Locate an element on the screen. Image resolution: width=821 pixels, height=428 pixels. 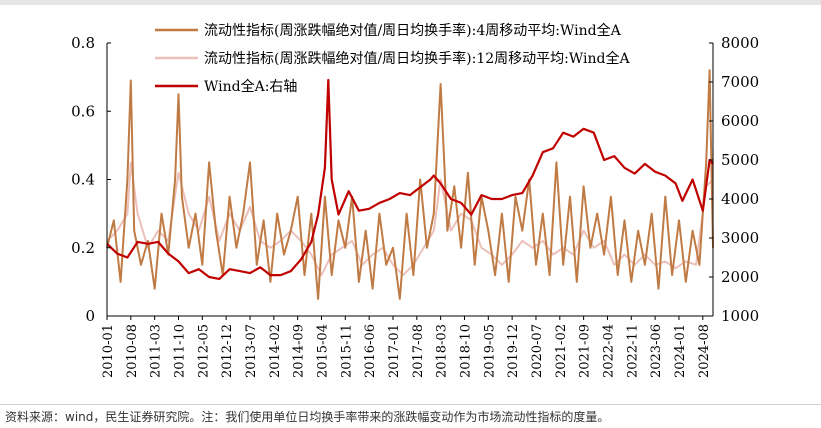
y-right-tick-label: 4000 is located at coordinates (740, 199).